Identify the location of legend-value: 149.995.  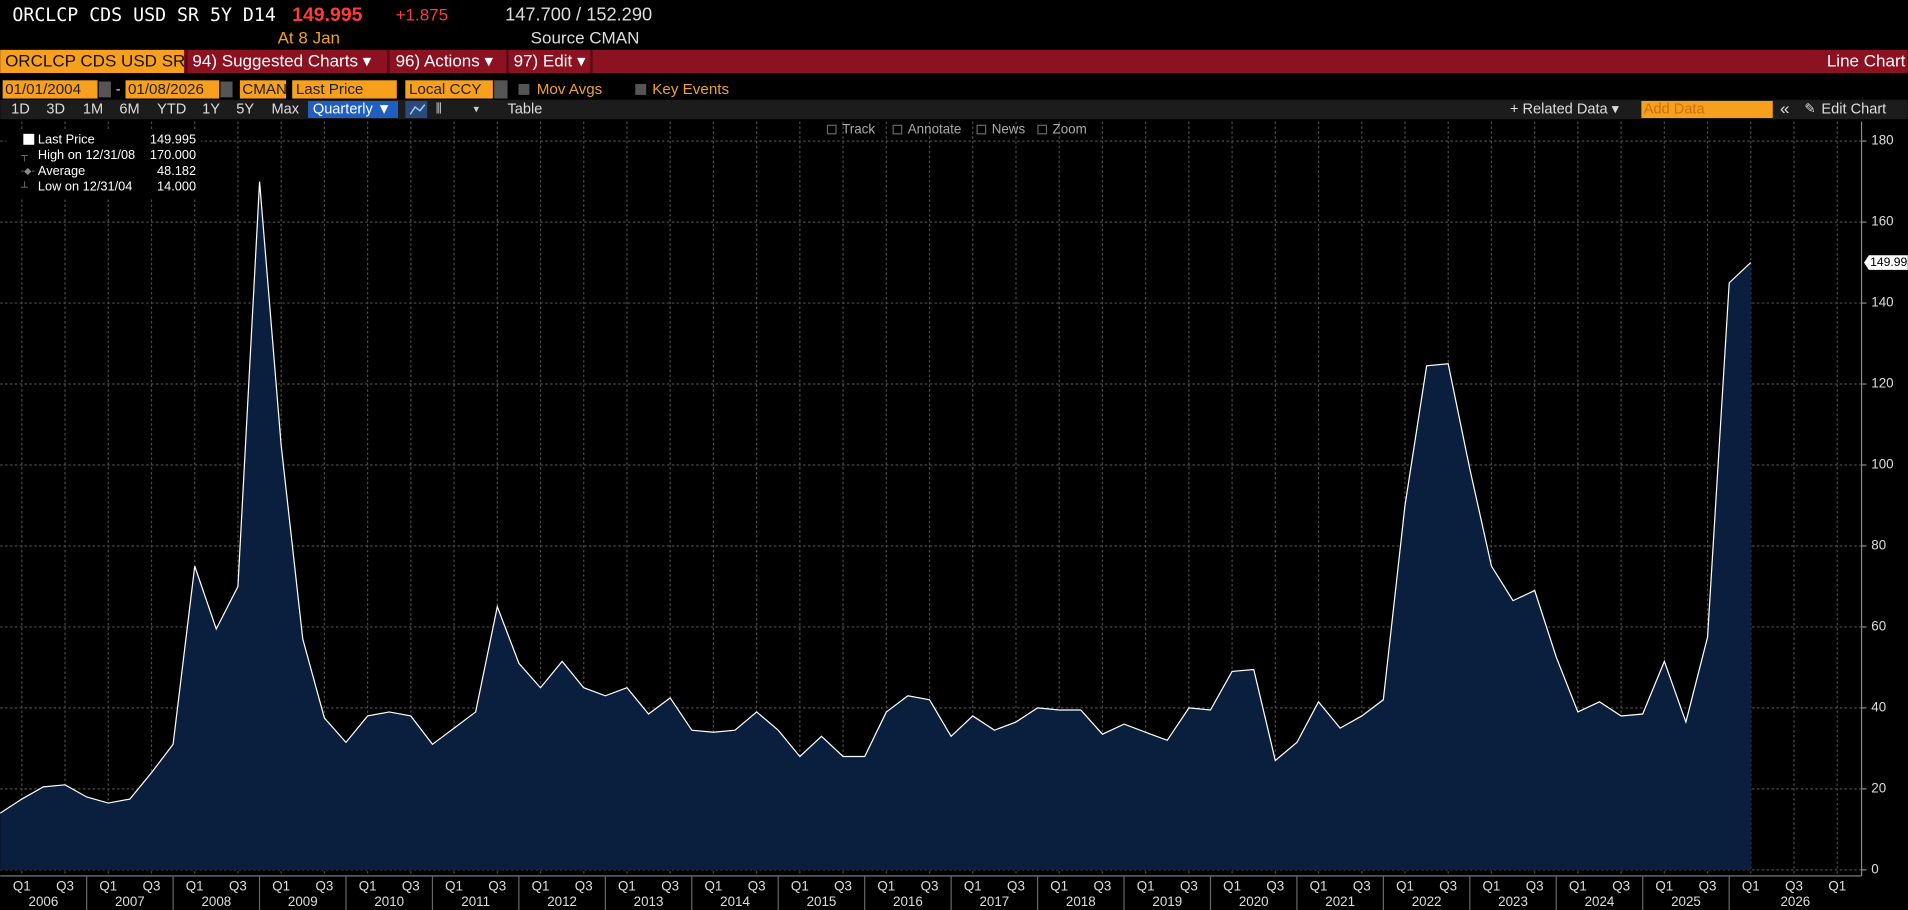
(173, 138).